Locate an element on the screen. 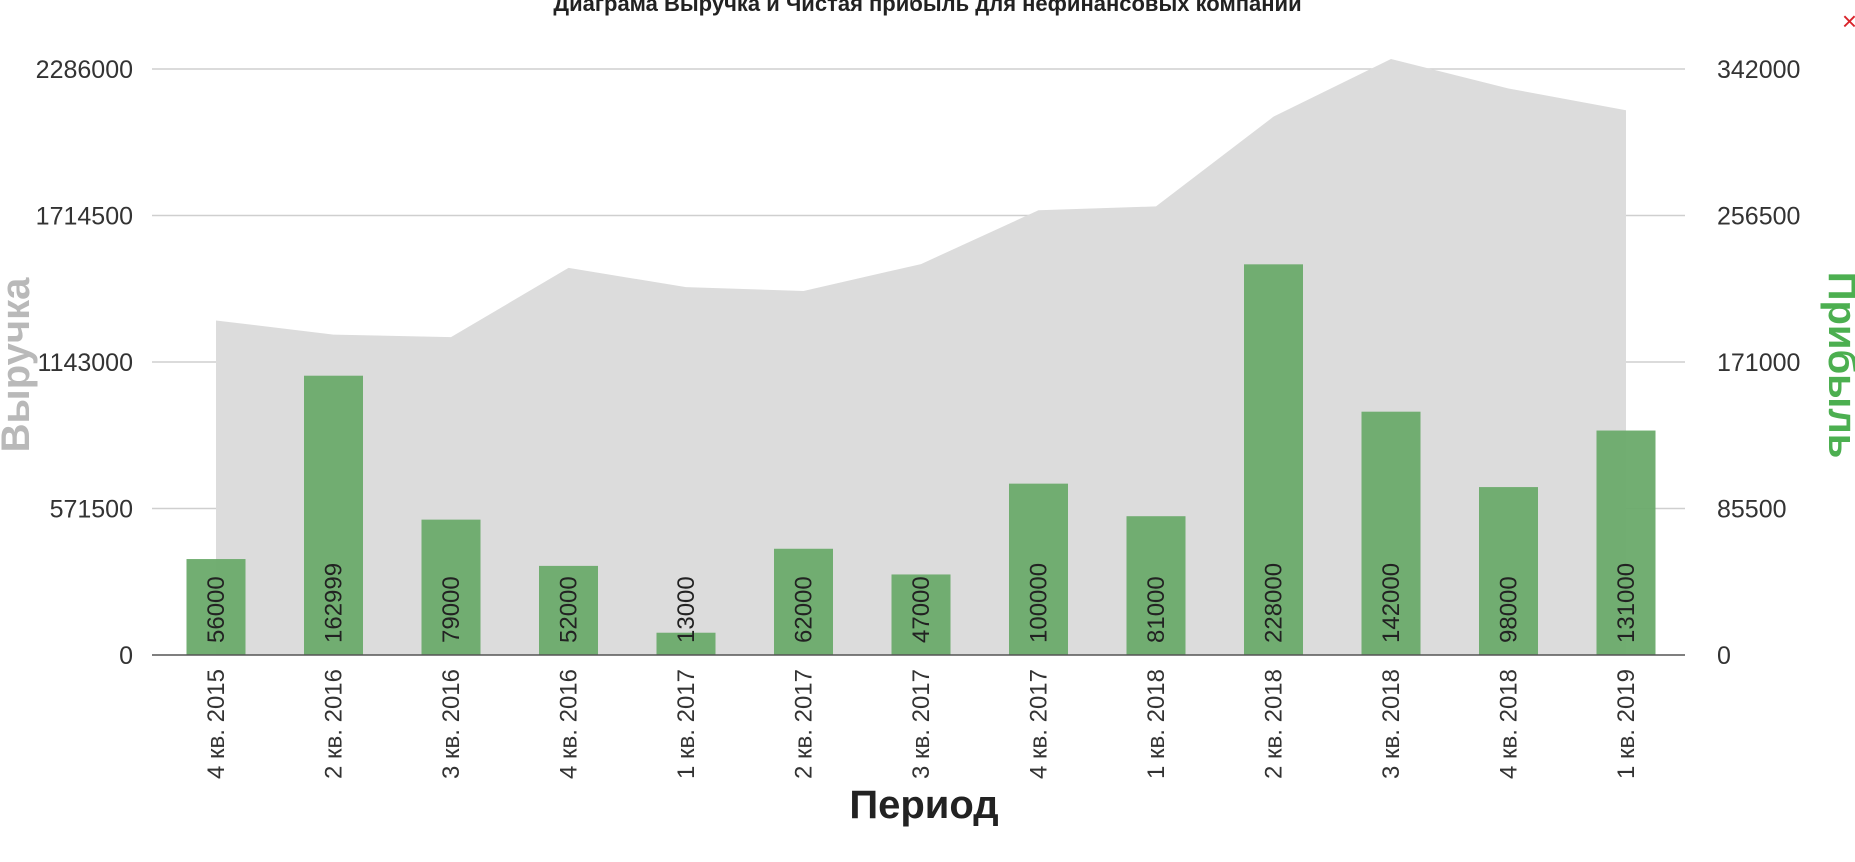  x-tick-label: 2 кв. 2018 is located at coordinates (1274, 724).